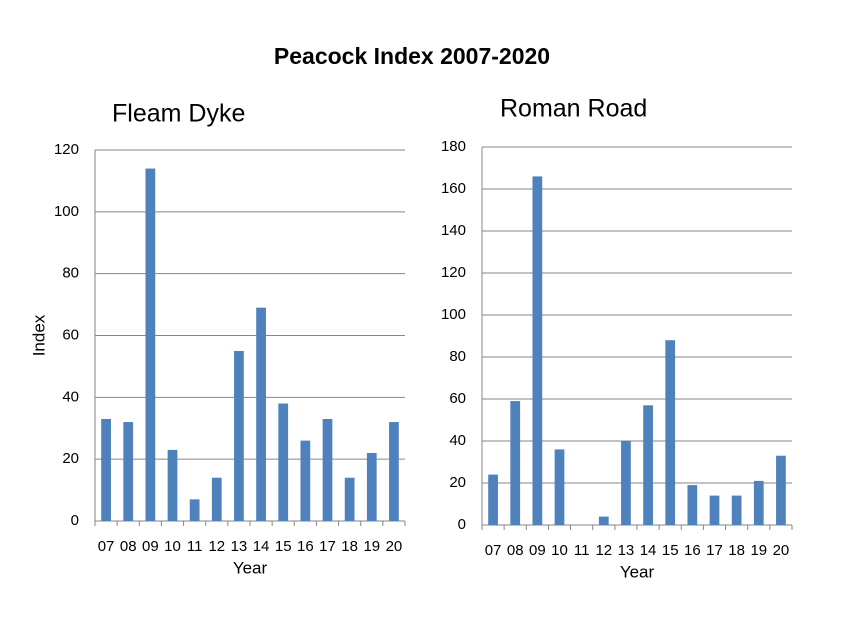 The width and height of the screenshot is (848, 636). Describe the element at coordinates (453, 188) in the screenshot. I see `y-tick-label: 160` at that location.